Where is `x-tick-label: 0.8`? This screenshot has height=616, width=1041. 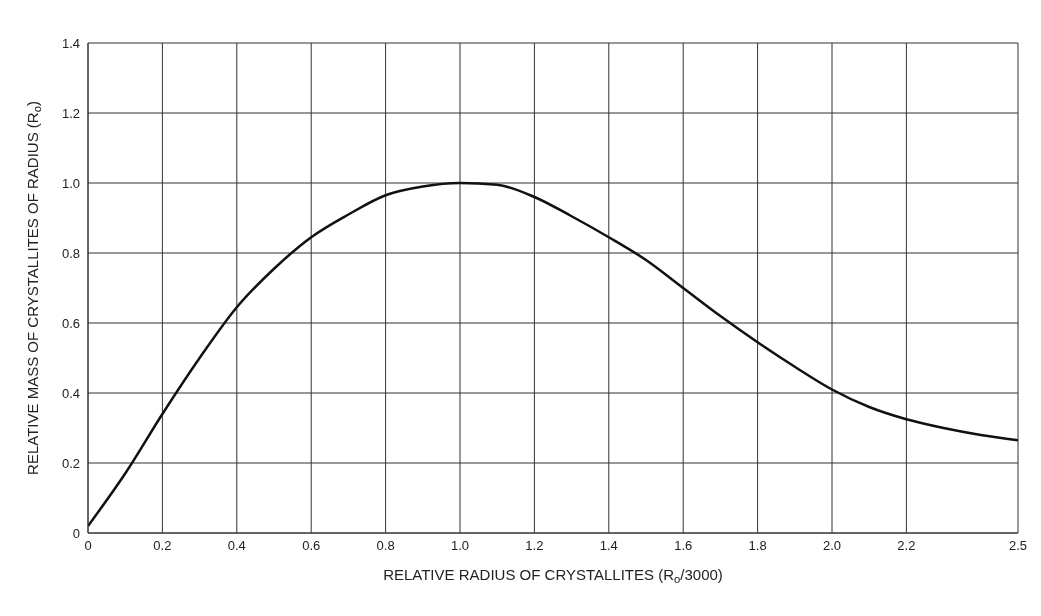 x-tick-label: 0.8 is located at coordinates (385, 546).